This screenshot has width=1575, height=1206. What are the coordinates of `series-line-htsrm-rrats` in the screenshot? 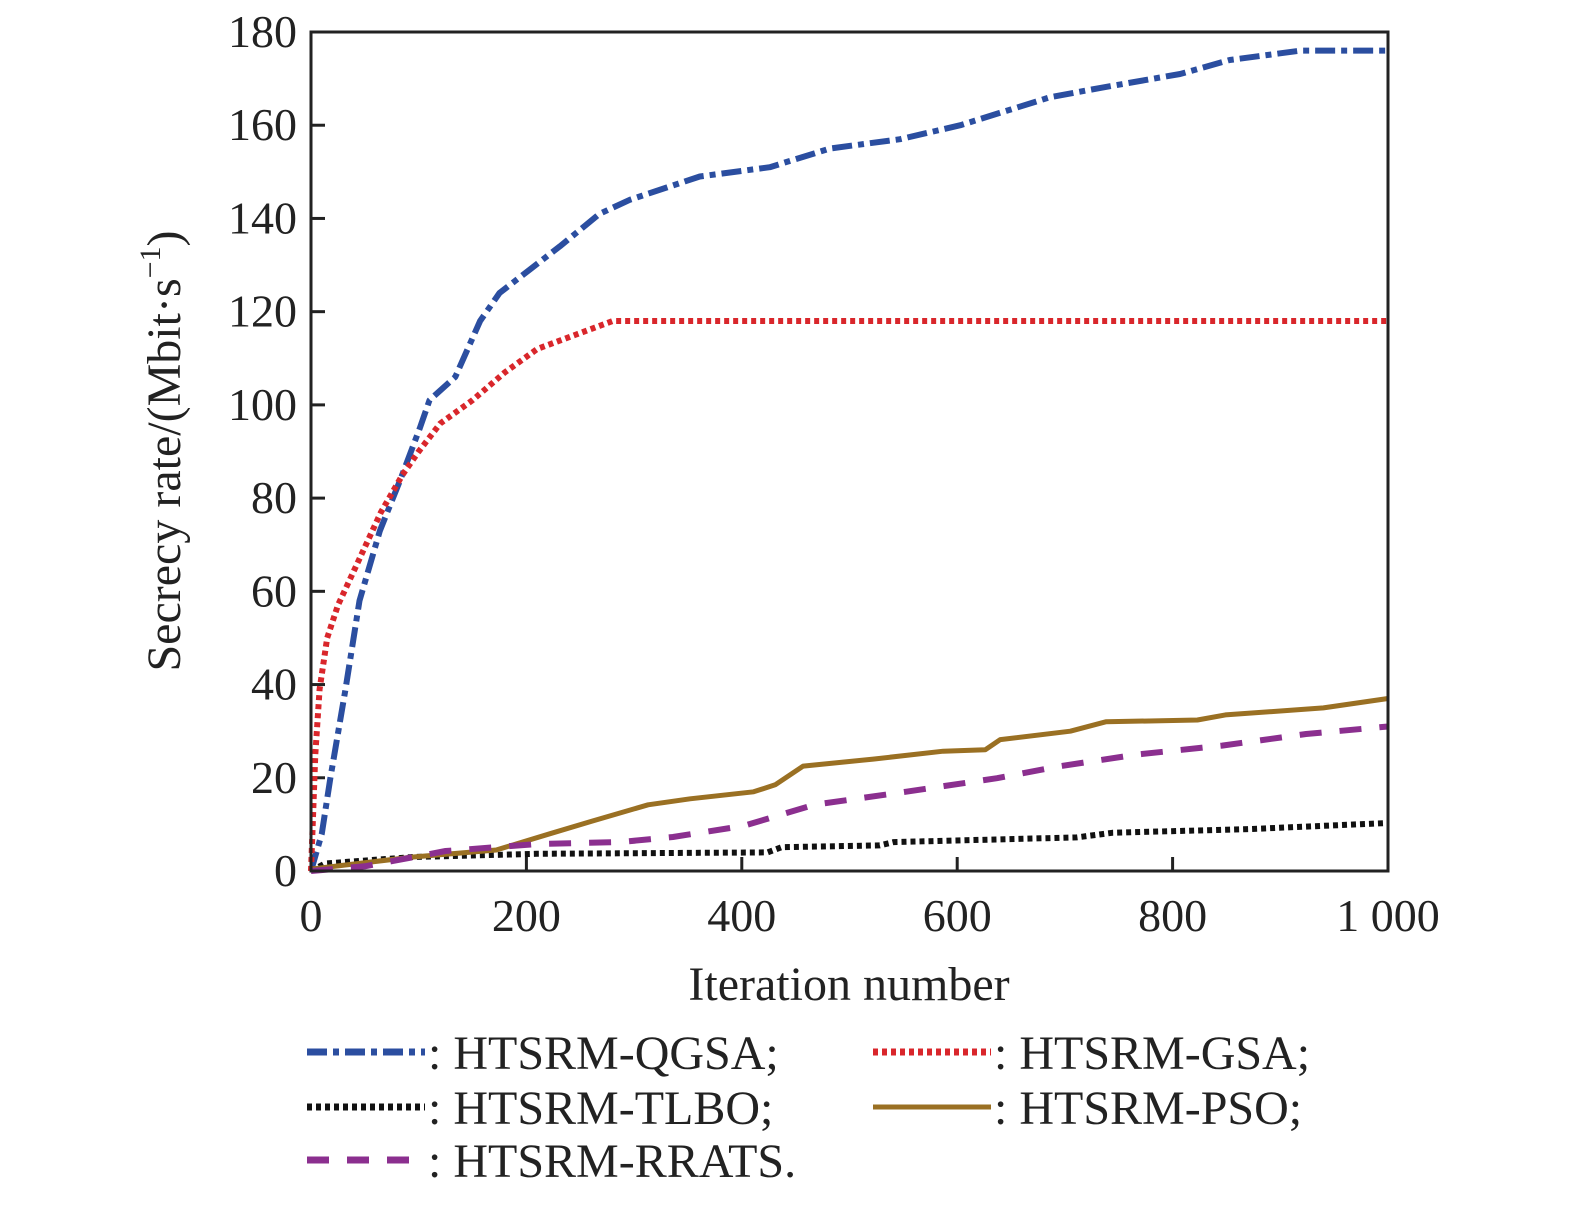 It's located at (849, 798).